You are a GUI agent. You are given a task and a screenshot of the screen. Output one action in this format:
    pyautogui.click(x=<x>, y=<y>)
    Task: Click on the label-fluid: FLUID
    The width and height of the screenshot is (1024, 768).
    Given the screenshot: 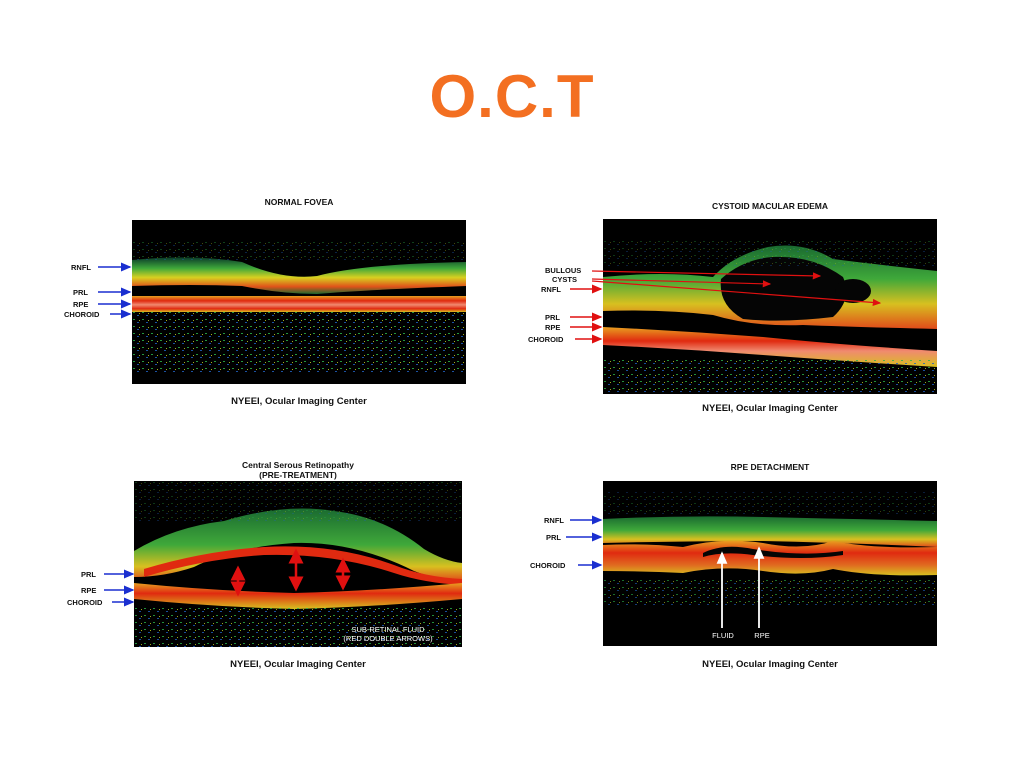 What is the action you would take?
    pyautogui.click(x=723, y=635)
    